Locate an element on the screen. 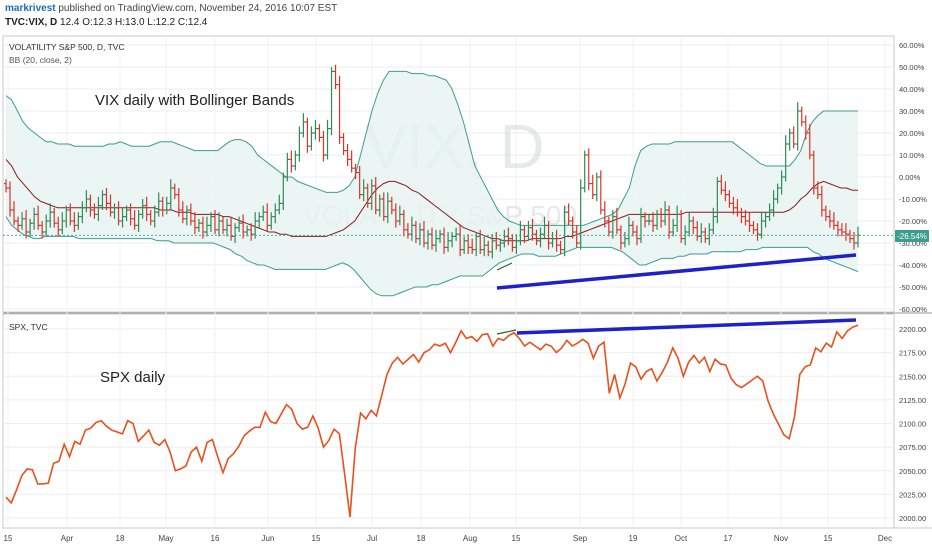 The image size is (932, 550). spx-tick-label: 2025.00 is located at coordinates (912, 494).